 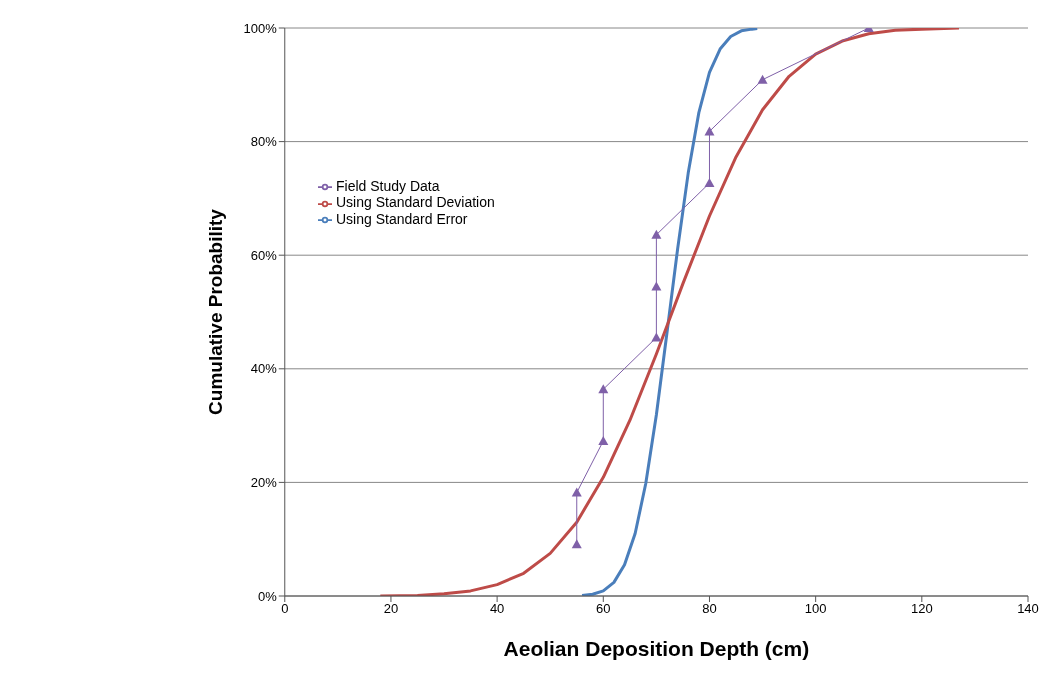 I want to click on x-tick-label: 140, so click(x=1028, y=609).